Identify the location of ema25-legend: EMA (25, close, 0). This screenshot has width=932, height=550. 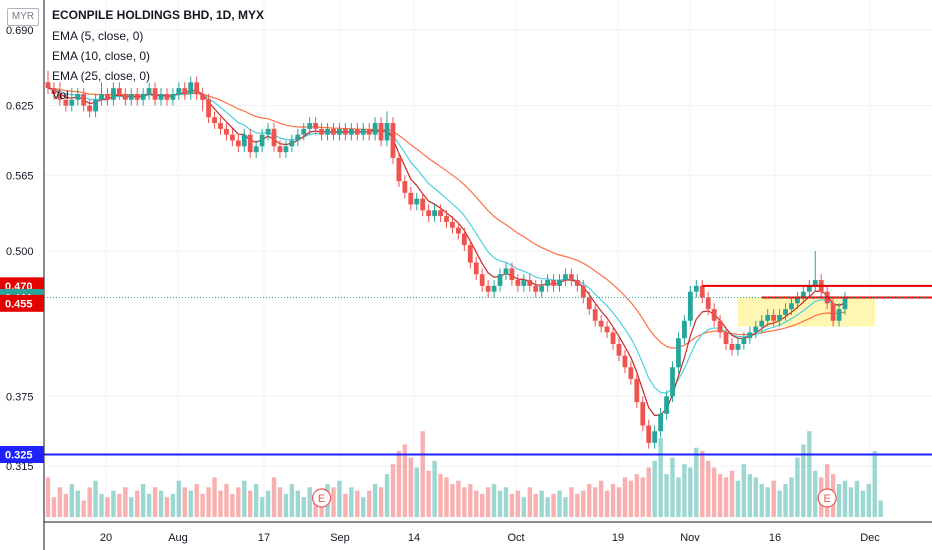
(101, 76).